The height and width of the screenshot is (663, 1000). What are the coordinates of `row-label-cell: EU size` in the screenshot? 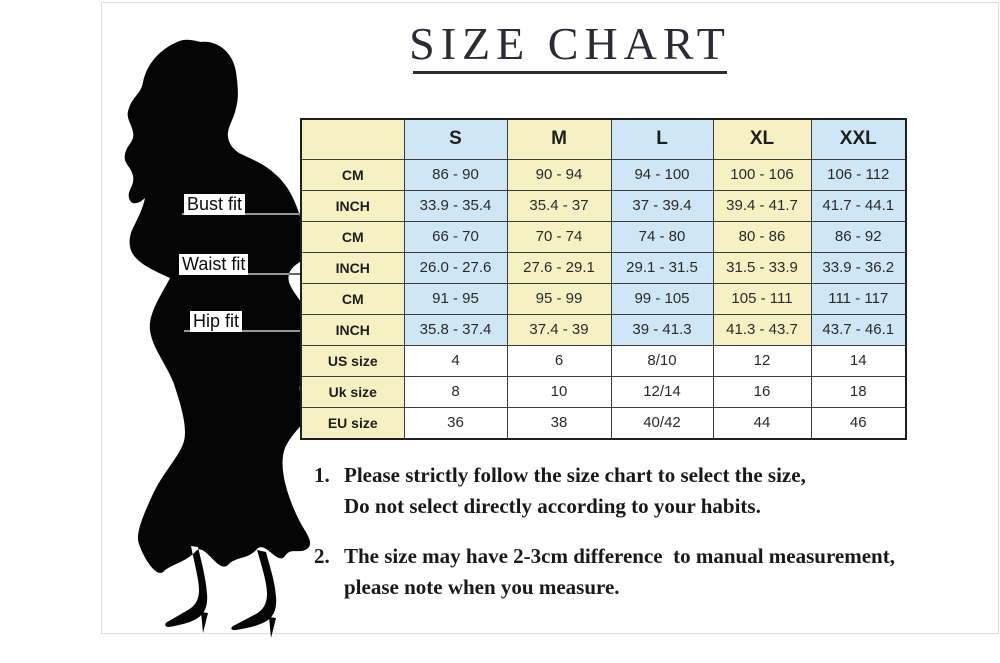 It's located at (352, 423).